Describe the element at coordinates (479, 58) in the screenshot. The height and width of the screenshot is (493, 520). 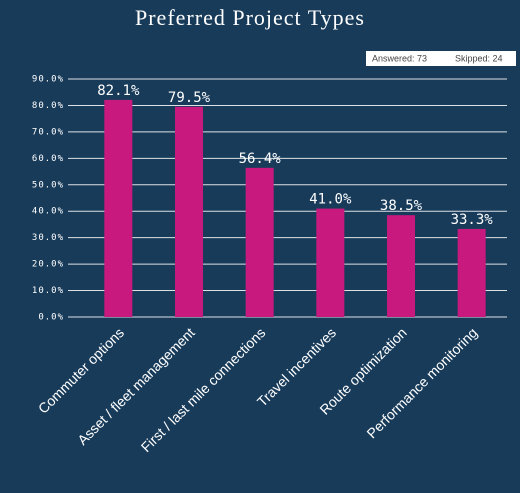
I see `skipped-count: Skipped: 24` at that location.